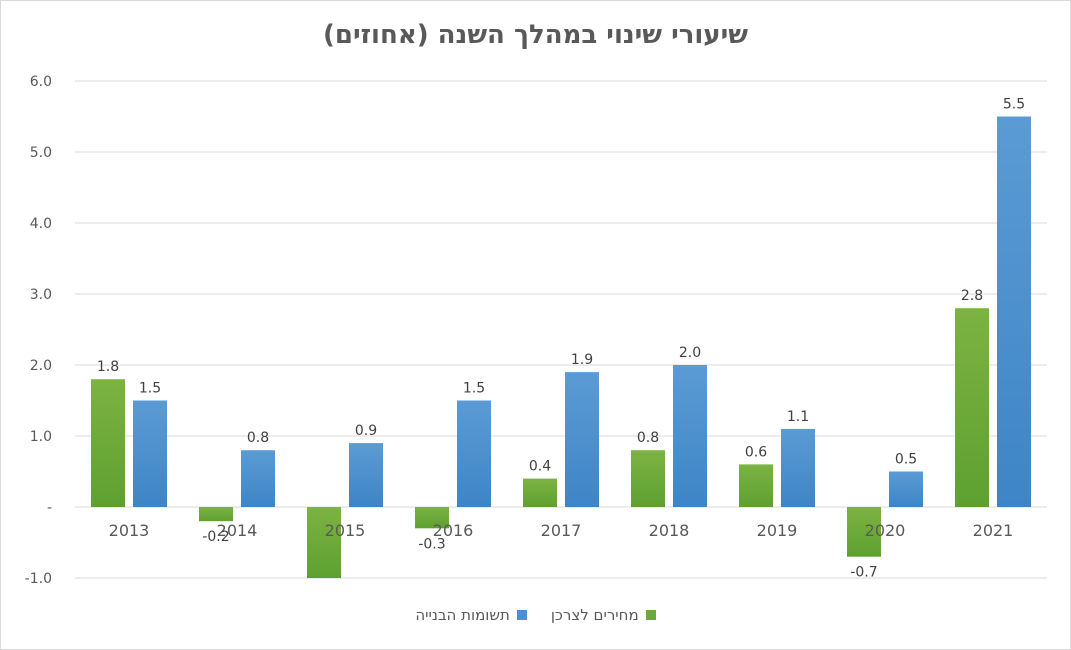 Image resolution: width=1071 pixels, height=650 pixels. I want to click on legend-item-construction-inputs: תשומות הבנייה, so click(471, 615).